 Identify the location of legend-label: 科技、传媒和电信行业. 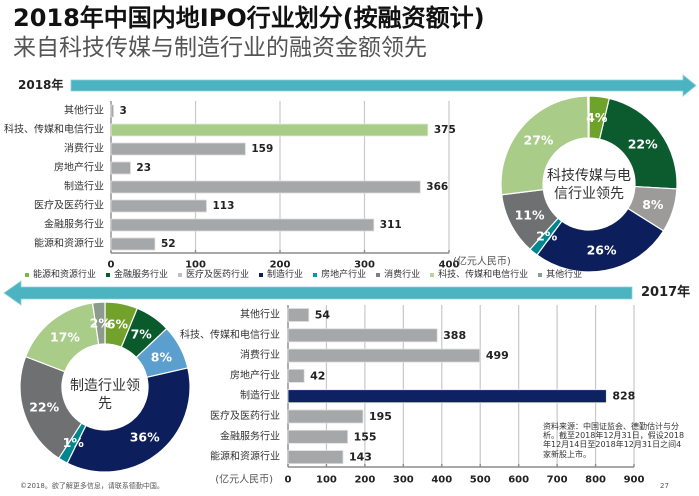
(483, 275).